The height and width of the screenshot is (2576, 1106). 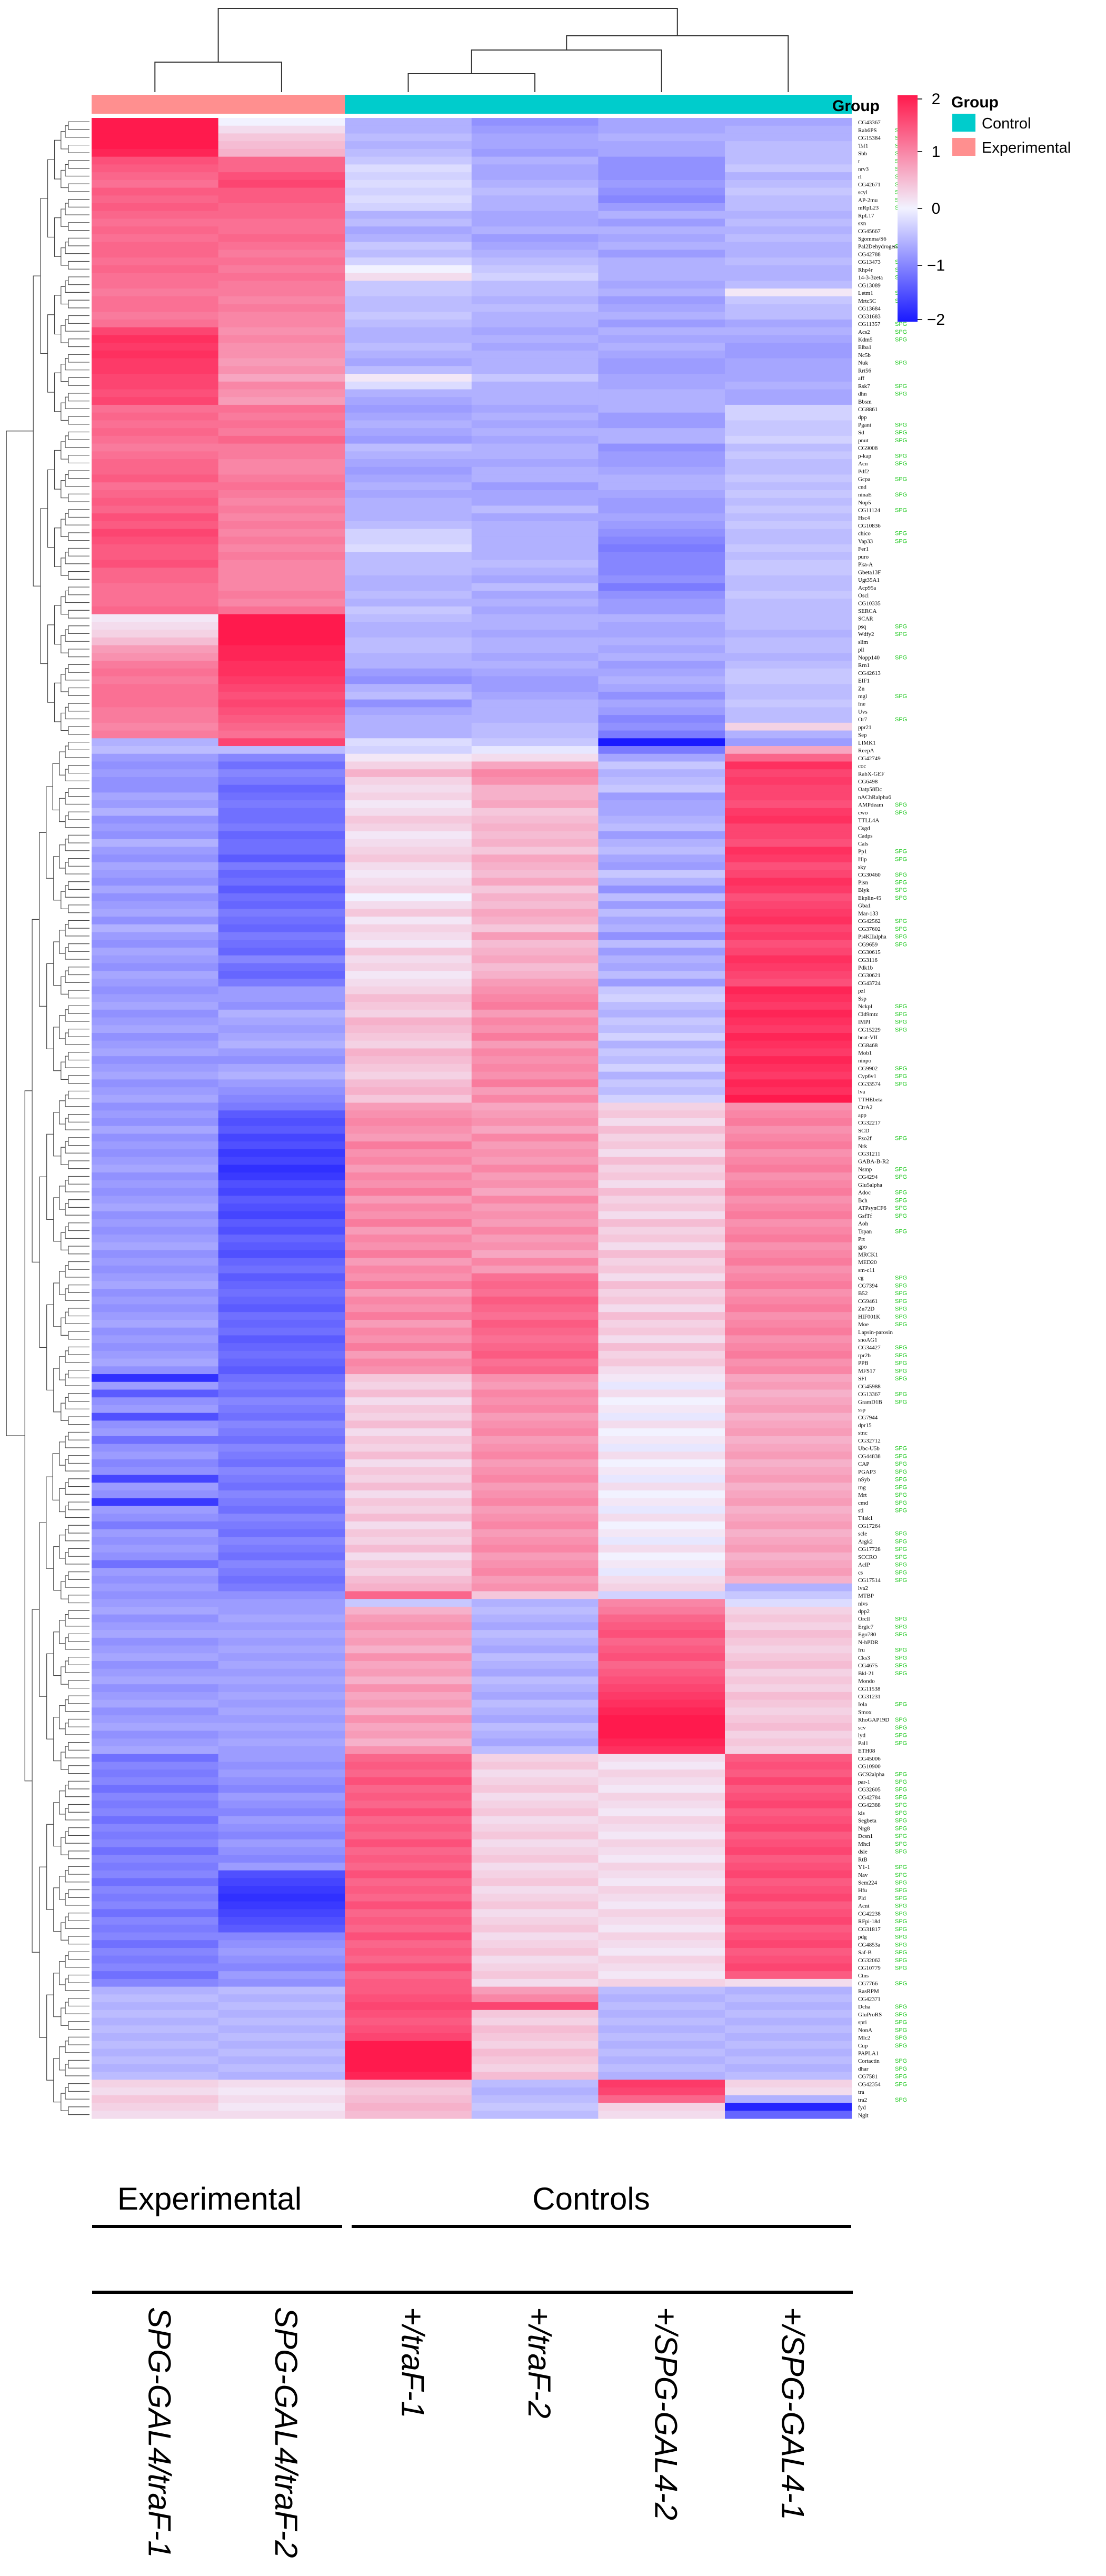 I want to click on row-gene-label: dpr15, so click(x=865, y=1425).